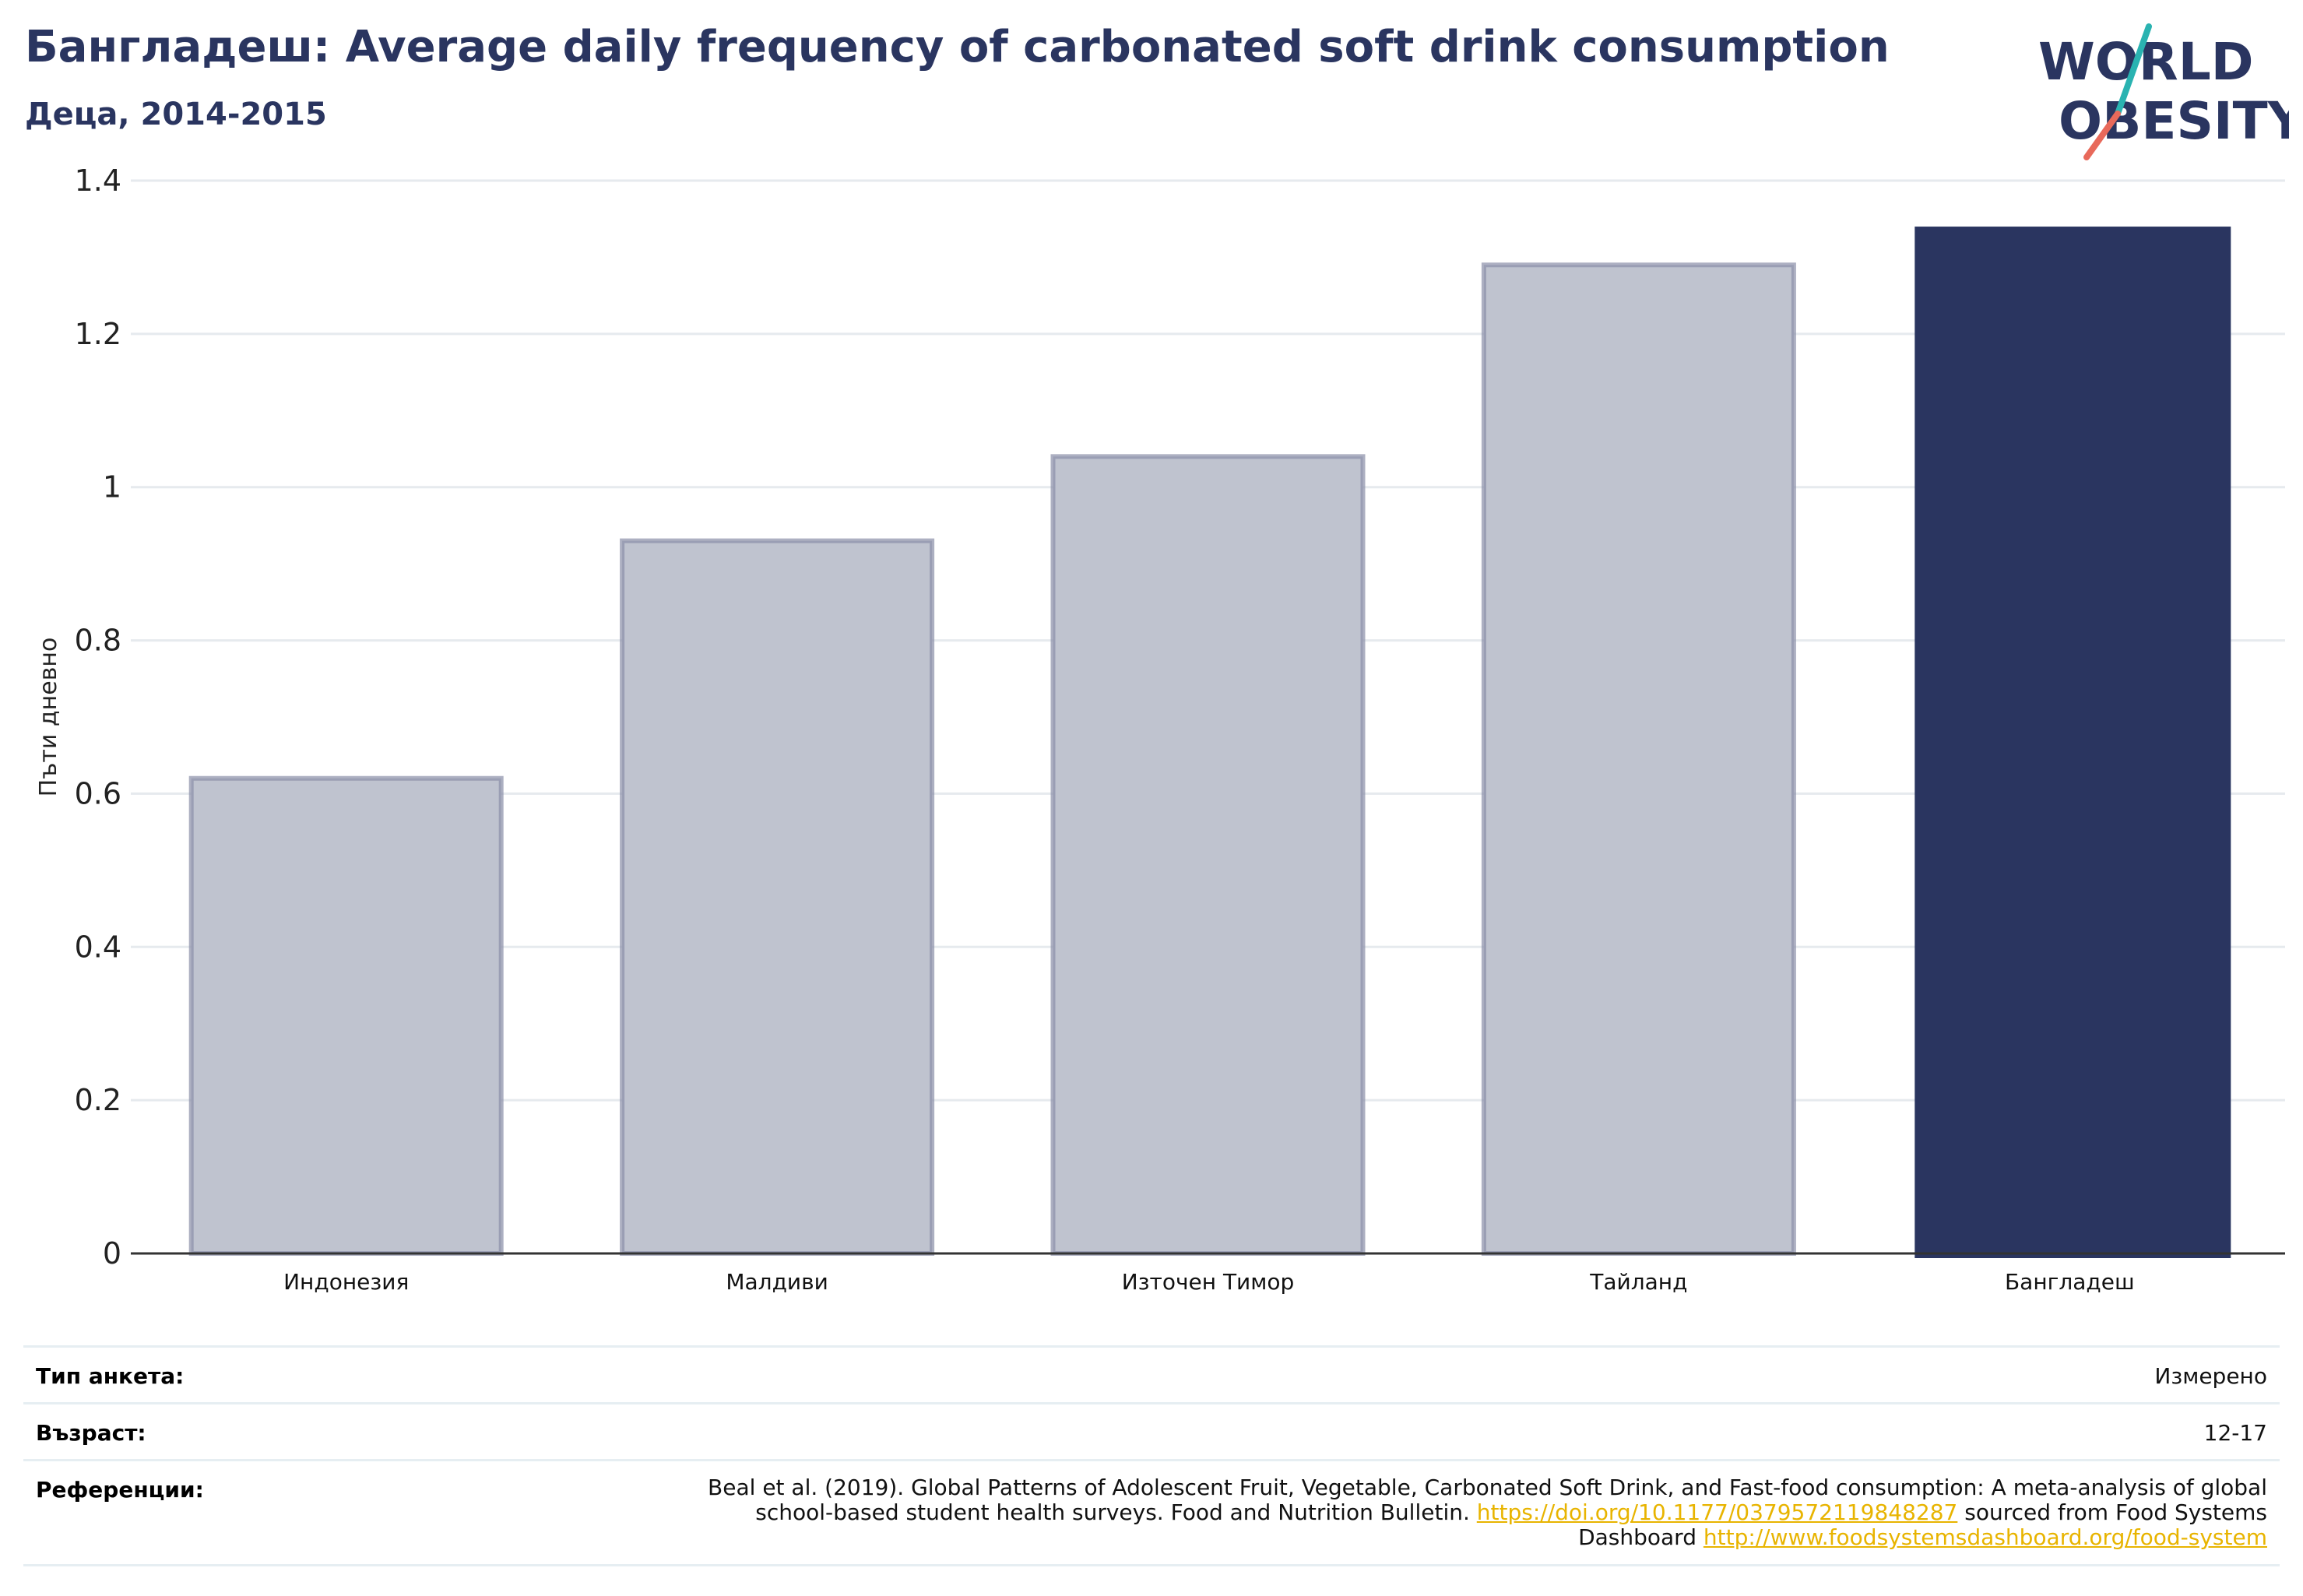  I want to click on y-tick-label-6: 1.2, so click(98, 334).